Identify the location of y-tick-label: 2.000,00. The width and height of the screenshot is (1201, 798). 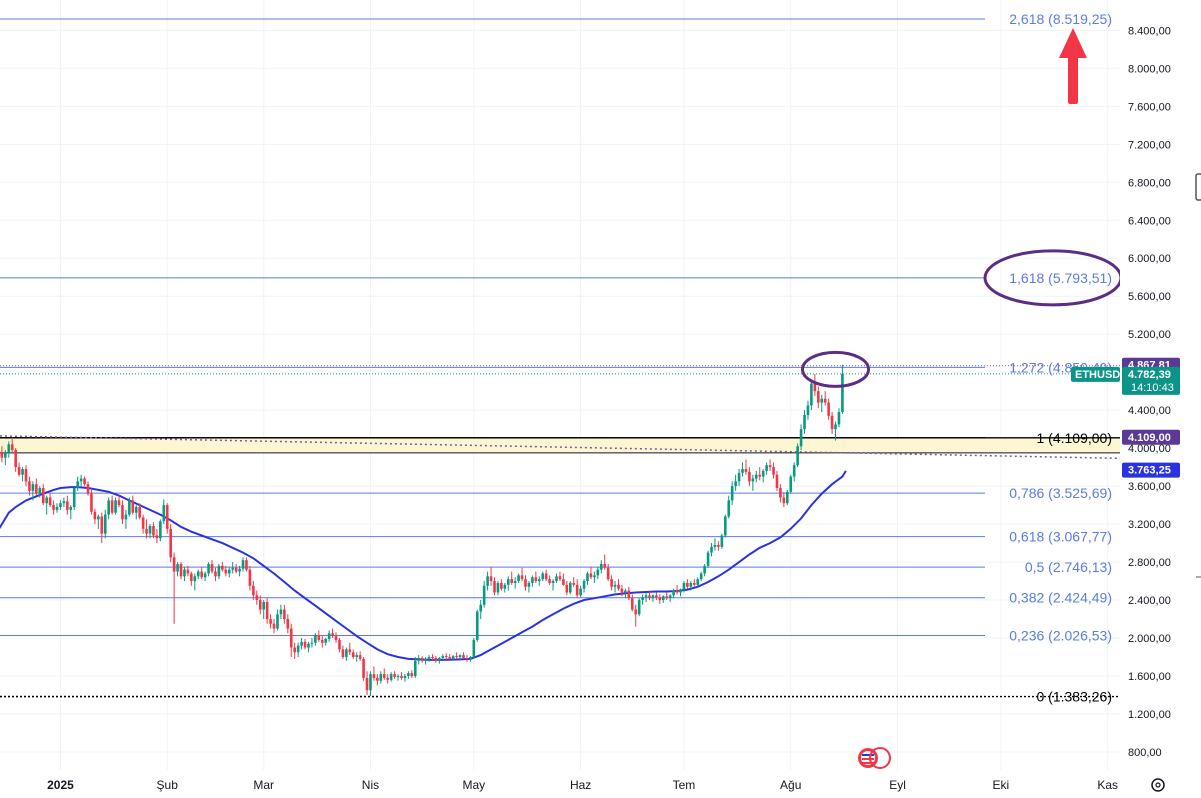
(1149, 639).